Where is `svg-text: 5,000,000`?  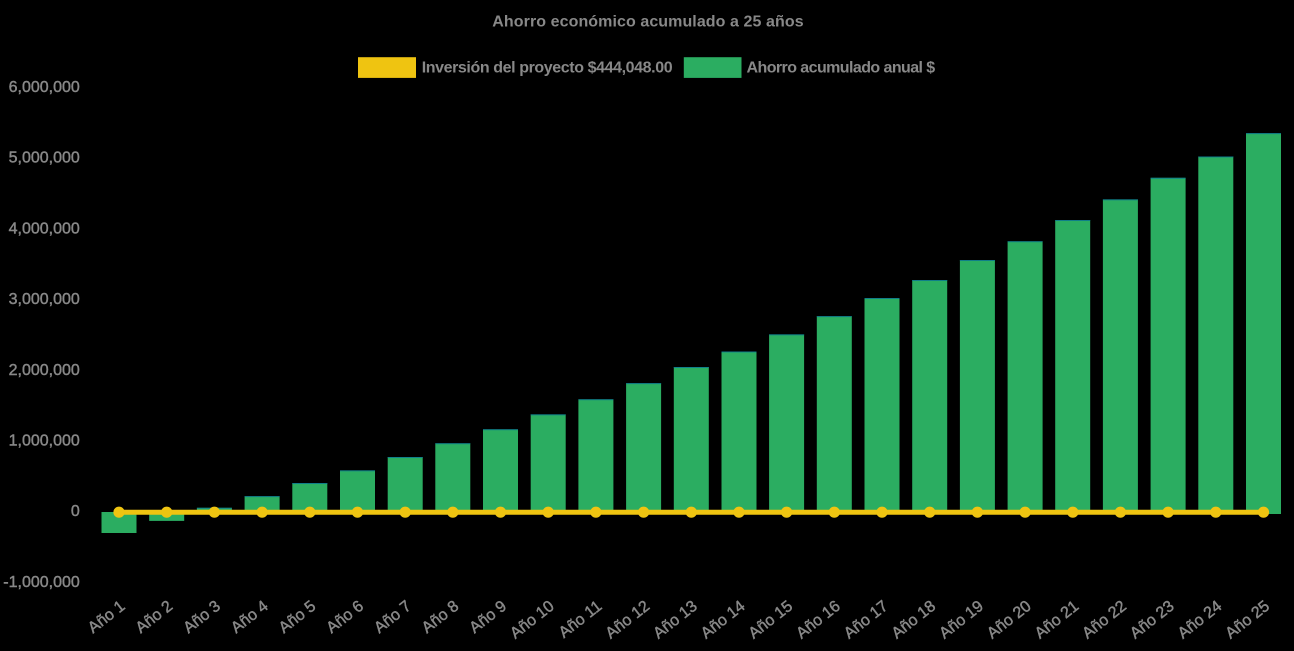 svg-text: 5,000,000 is located at coordinates (44, 158).